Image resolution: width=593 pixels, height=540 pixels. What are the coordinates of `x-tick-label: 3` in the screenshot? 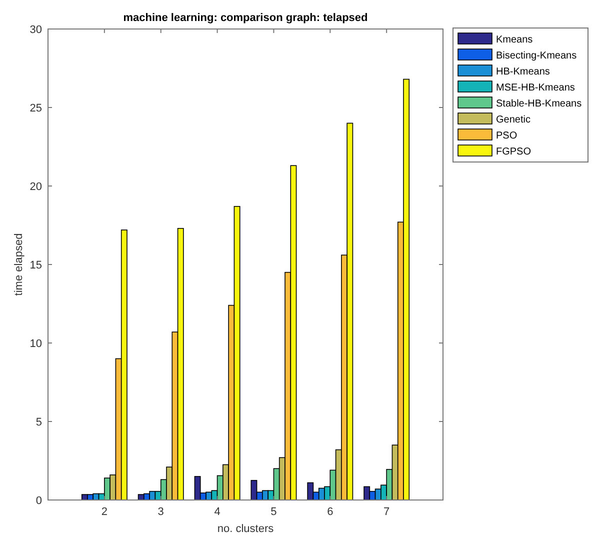 It's located at (161, 512).